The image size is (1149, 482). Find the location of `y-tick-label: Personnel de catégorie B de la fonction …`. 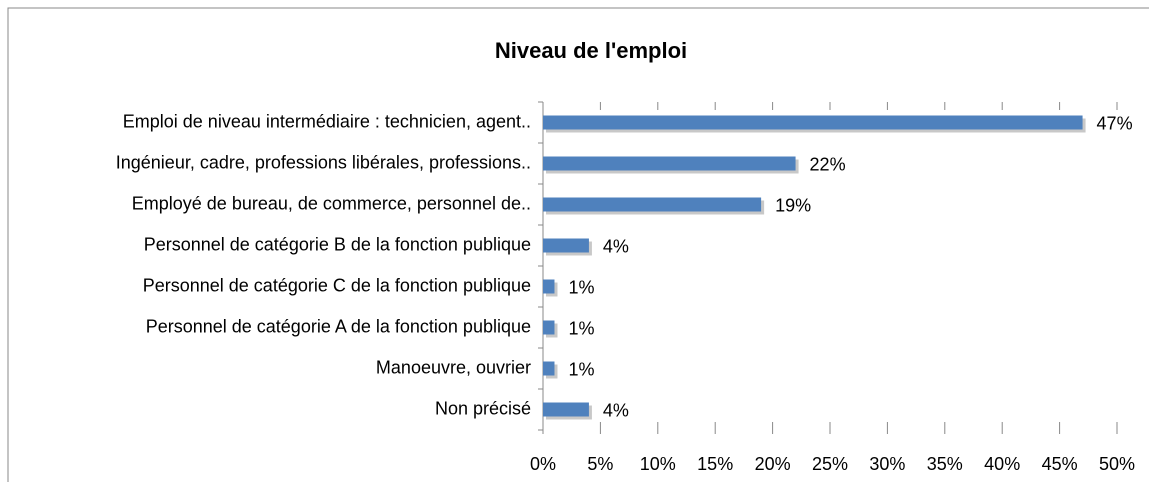

y-tick-label: Personnel de catégorie B de la fonction … is located at coordinates (337, 244).